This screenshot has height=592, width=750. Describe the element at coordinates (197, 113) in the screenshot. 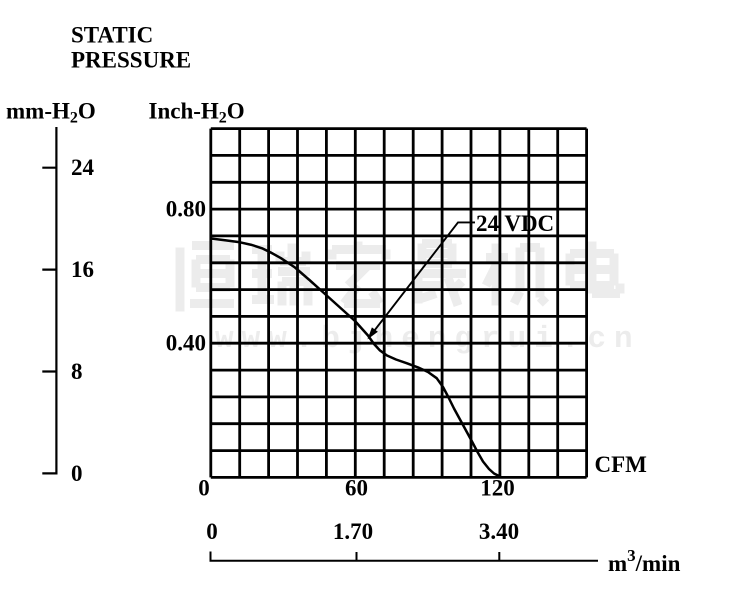

I see `svg-text: Inch-H2O` at that location.